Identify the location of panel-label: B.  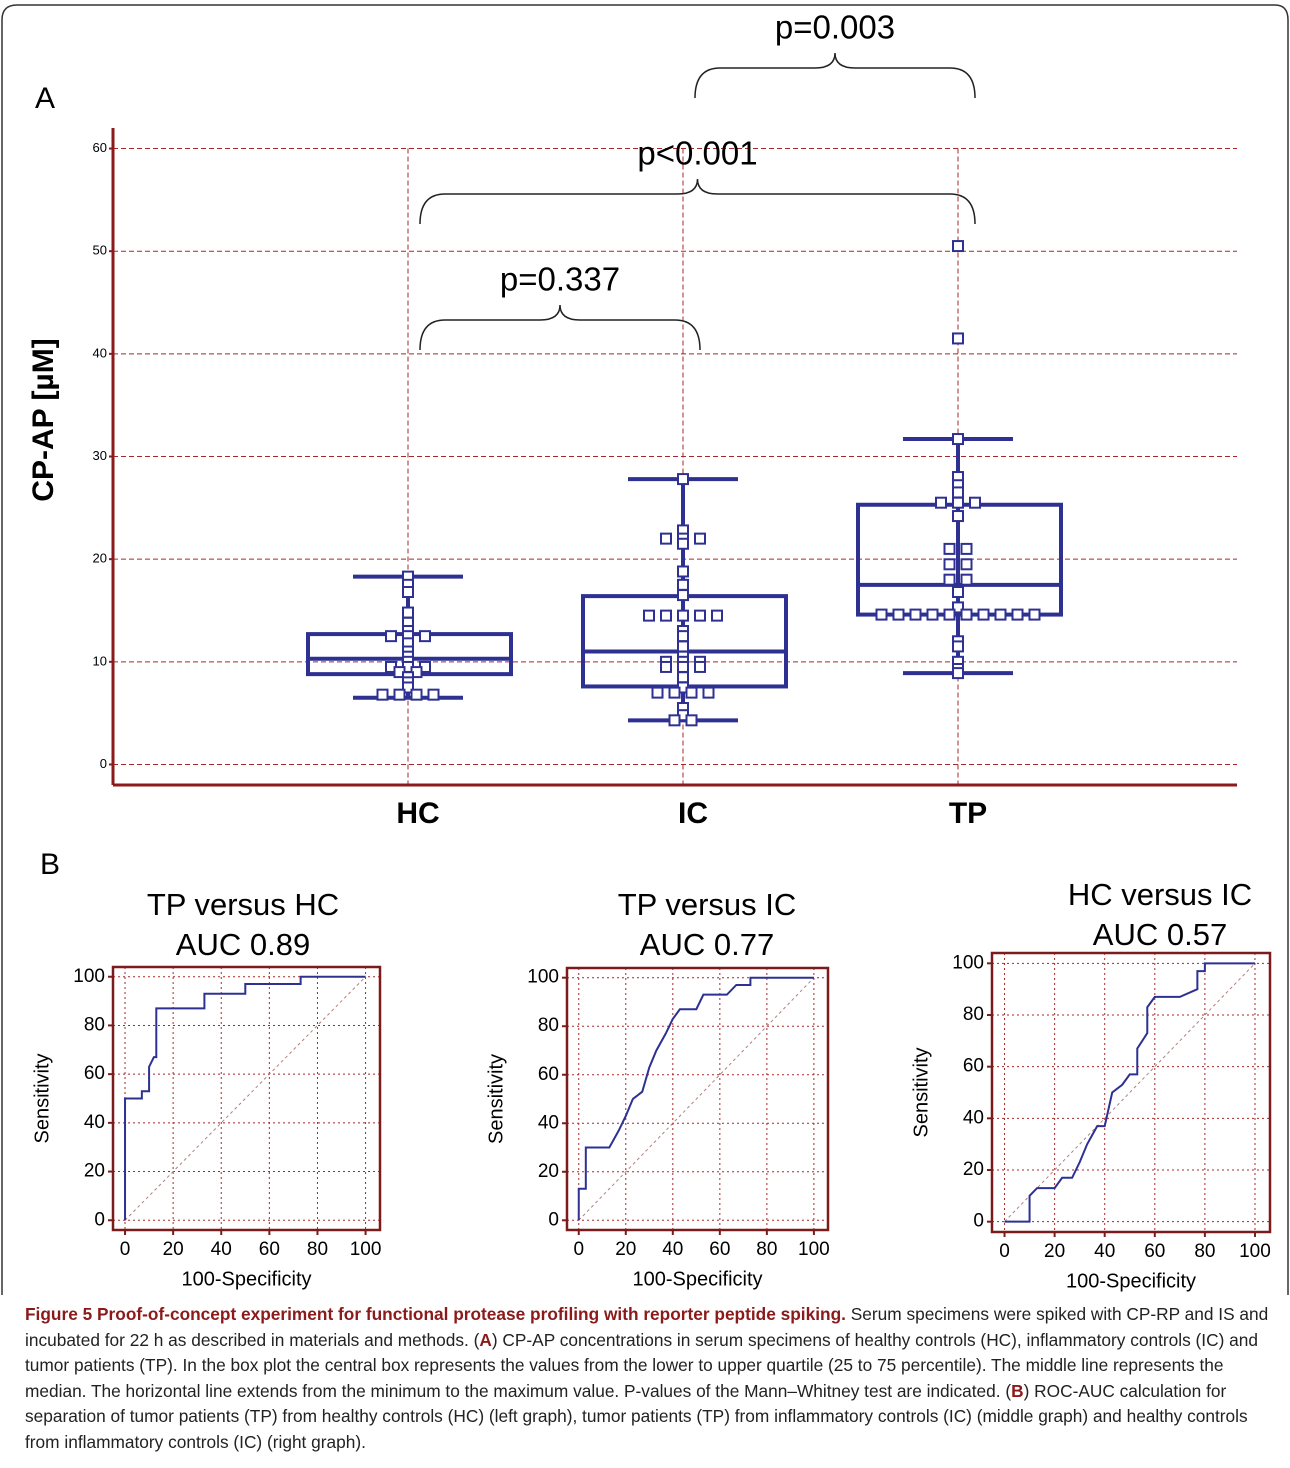
(50, 864).